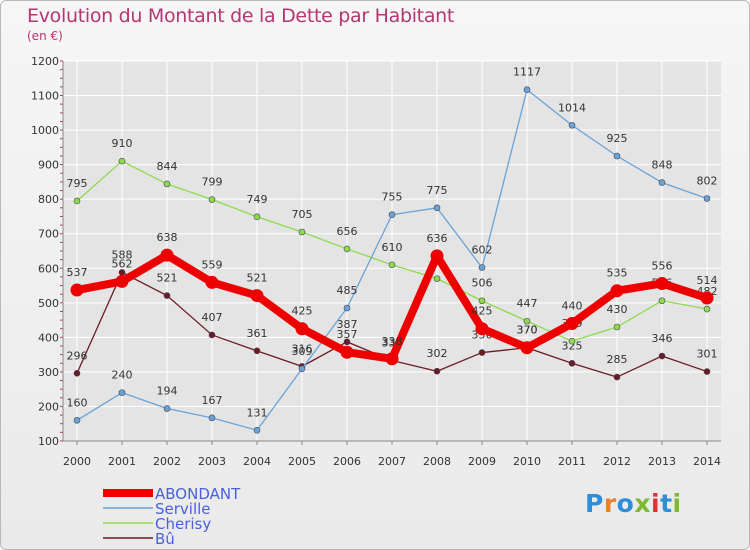 The height and width of the screenshot is (550, 750). Describe the element at coordinates (572, 345) in the screenshot. I see `data-label: 325` at that location.